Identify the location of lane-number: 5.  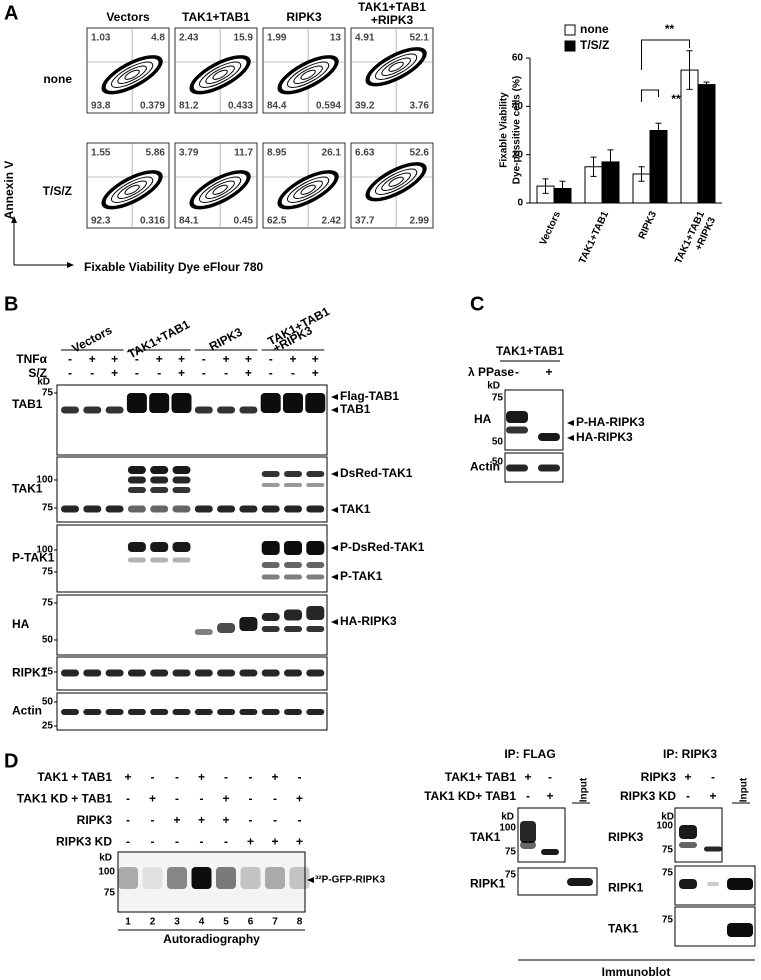
(226, 922).